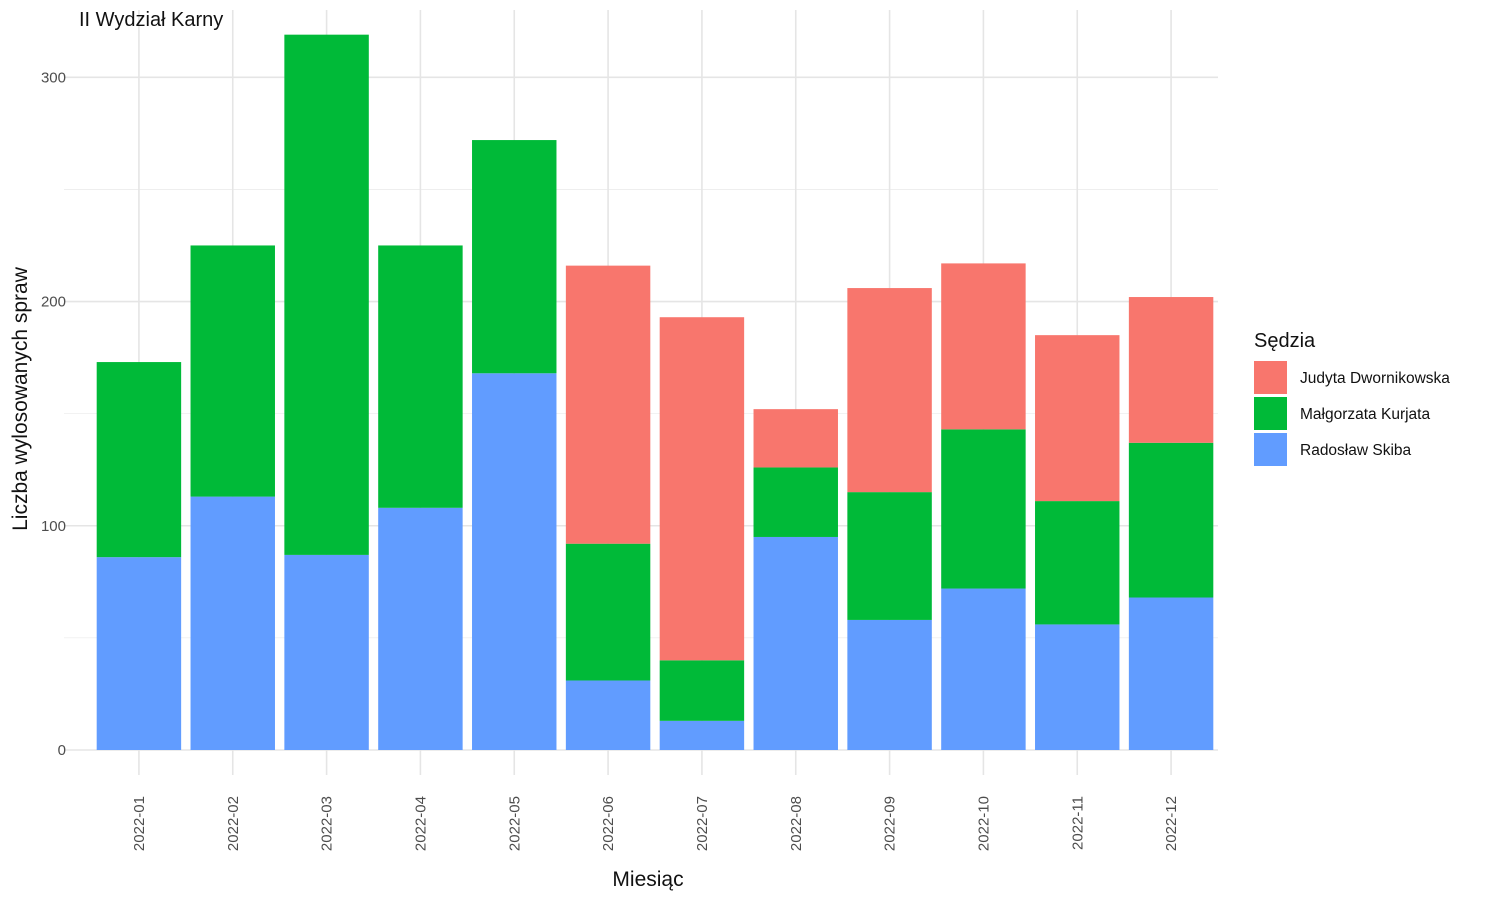 The image size is (1500, 900). I want to click on x-tick-label: 2022-01, so click(139, 823).